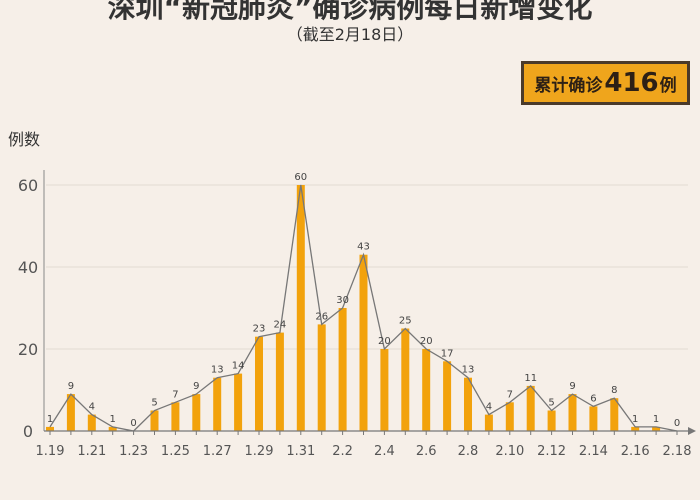  Describe the element at coordinates (350, 12) in the screenshot. I see `chart-title: 深圳“新冠肺炎”确诊病例每日新增变化` at that location.